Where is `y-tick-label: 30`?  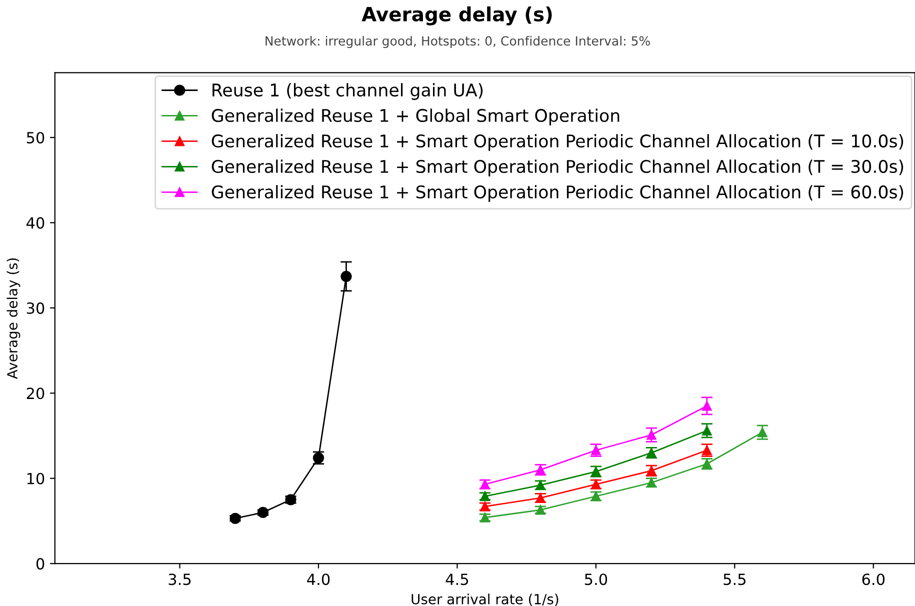
y-tick-label: 30 is located at coordinates (35, 308).